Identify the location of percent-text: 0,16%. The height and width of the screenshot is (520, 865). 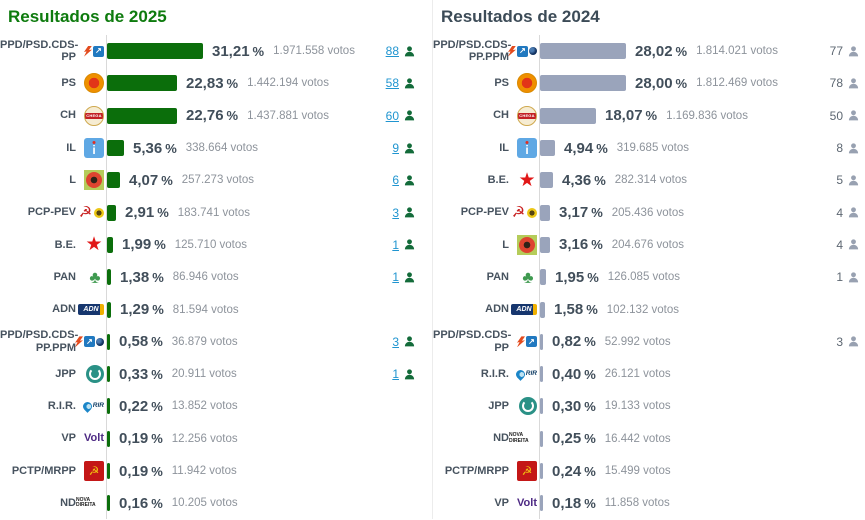
(141, 503).